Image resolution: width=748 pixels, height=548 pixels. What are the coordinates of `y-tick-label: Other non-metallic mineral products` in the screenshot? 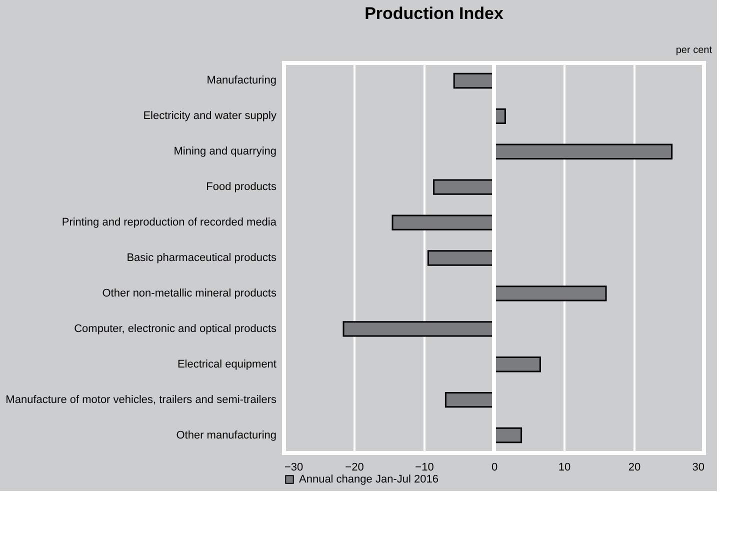 It's located at (189, 293).